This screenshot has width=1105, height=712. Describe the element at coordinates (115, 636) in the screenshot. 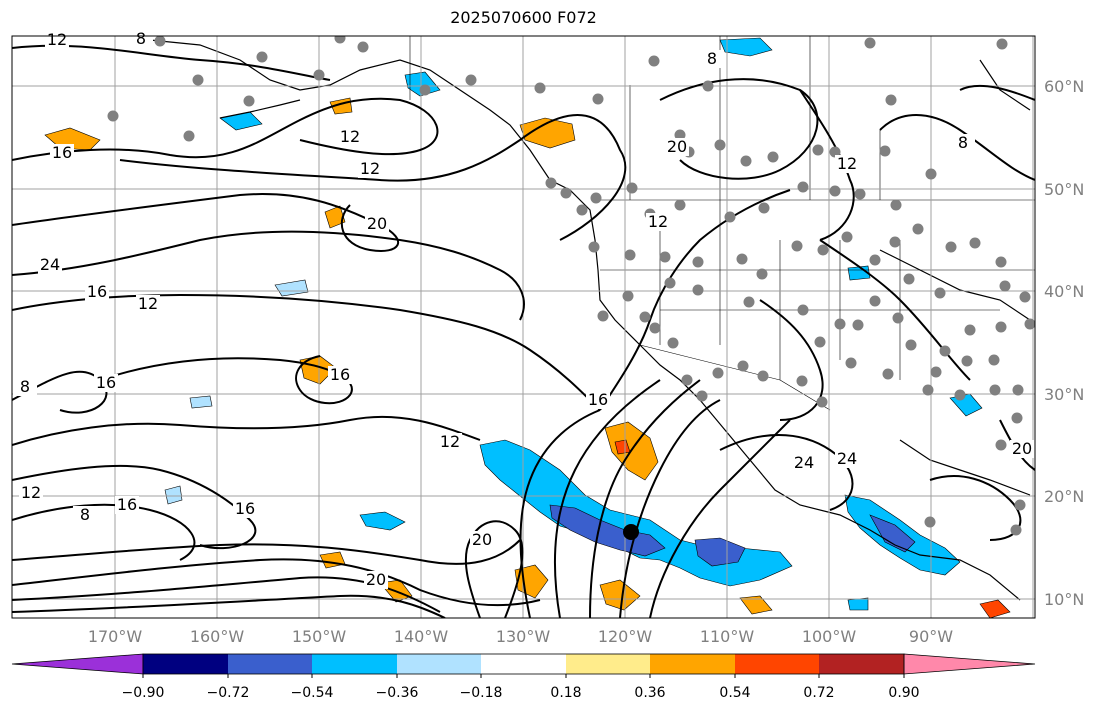

I see `longitude-label: 170°W` at that location.